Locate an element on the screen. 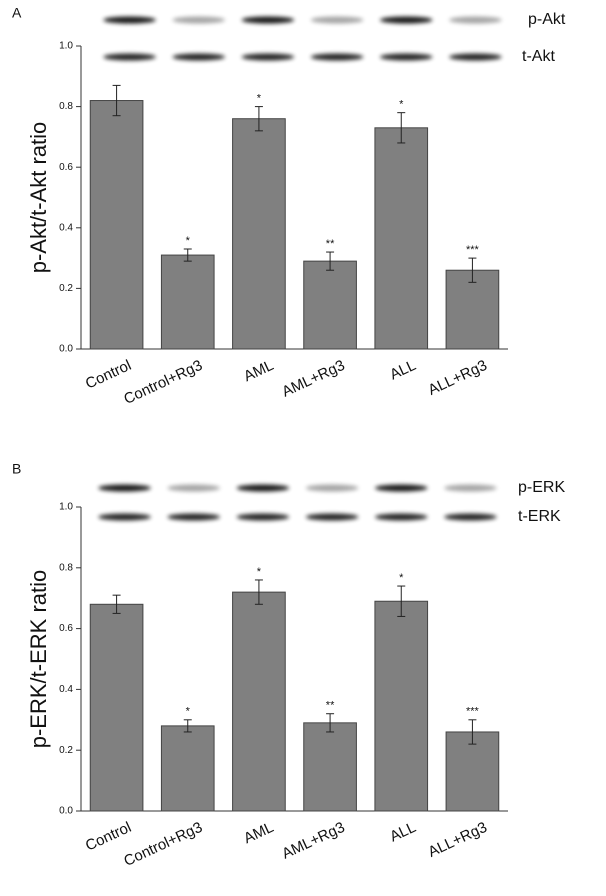 The image size is (606, 896). y-axis-title: p-ERK/t-ERK ratio is located at coordinates (38, 659).